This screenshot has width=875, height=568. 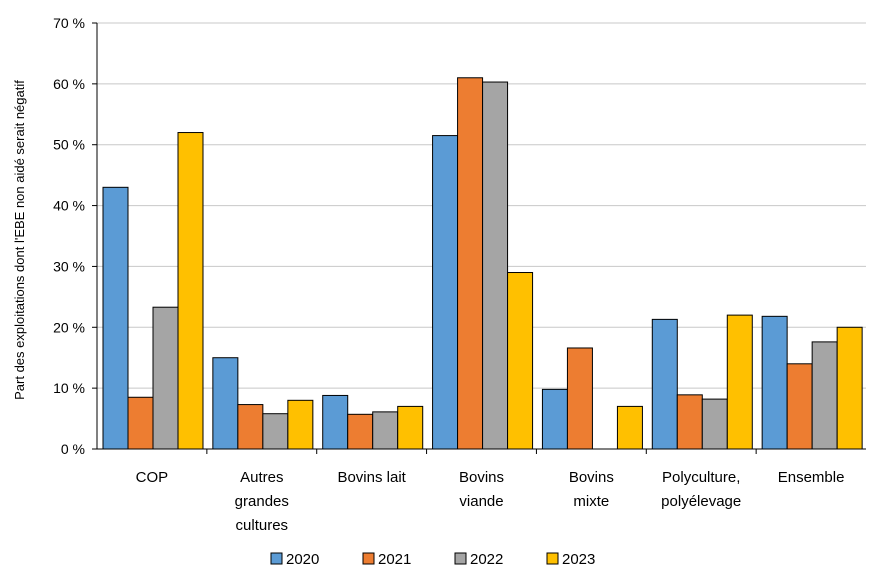 I want to click on legend-swatch-2021, so click(x=368, y=558).